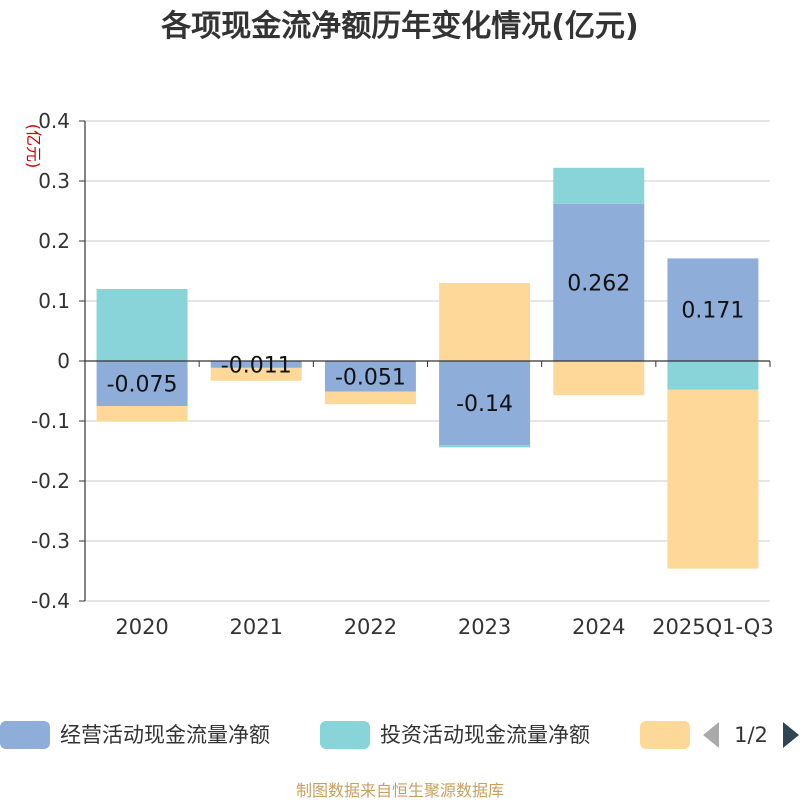  I want to click on chart-title: 各项现金流净额历年变化情况(亿元), so click(399, 26).